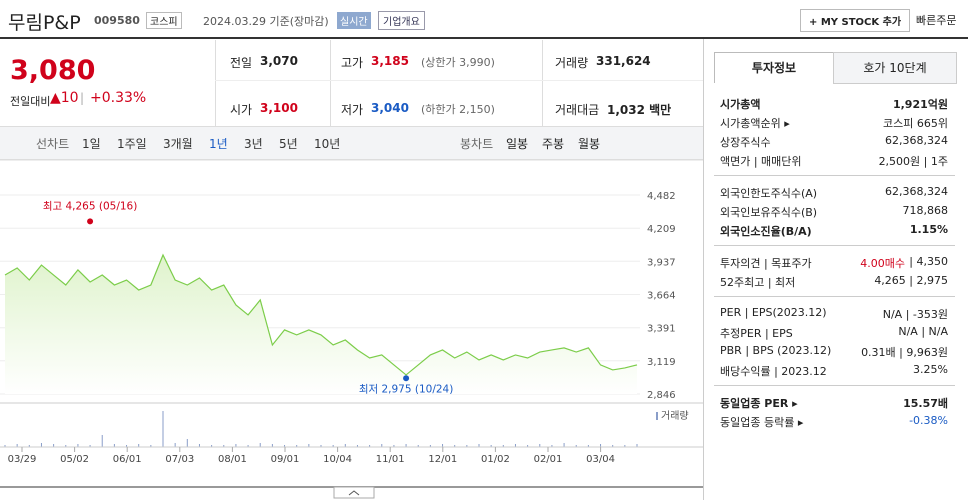 This screenshot has width=968, height=500. I want to click on info-value: 4.00매수, so click(882, 263).